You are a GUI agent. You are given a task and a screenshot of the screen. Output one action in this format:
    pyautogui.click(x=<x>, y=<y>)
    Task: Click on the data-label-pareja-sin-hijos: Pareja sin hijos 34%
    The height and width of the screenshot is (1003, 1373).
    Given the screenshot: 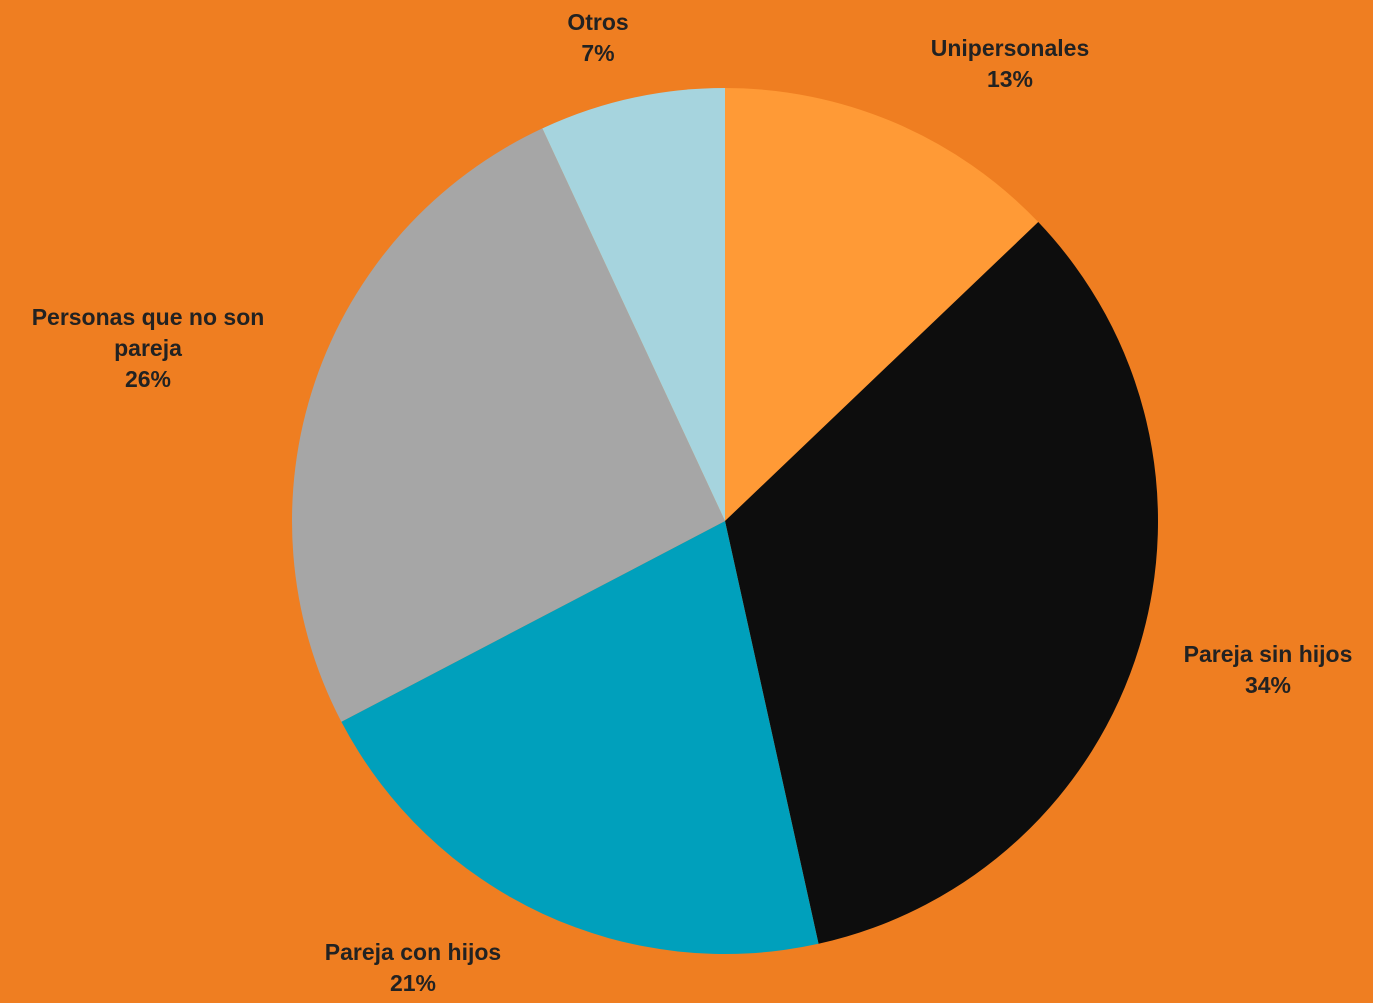 What is the action you would take?
    pyautogui.click(x=1268, y=669)
    